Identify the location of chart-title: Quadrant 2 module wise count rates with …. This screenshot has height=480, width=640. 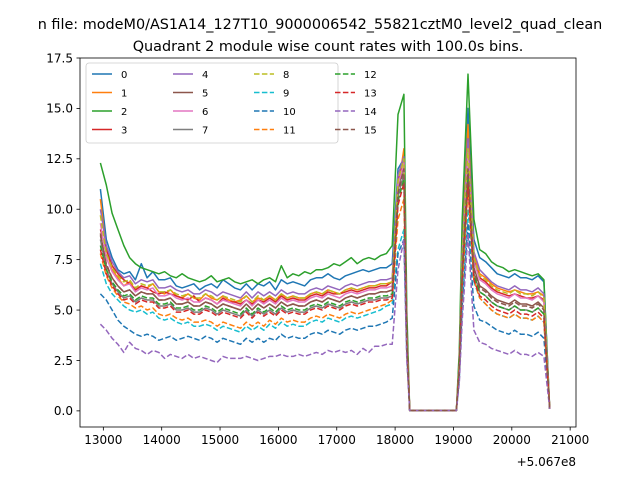
(328, 47).